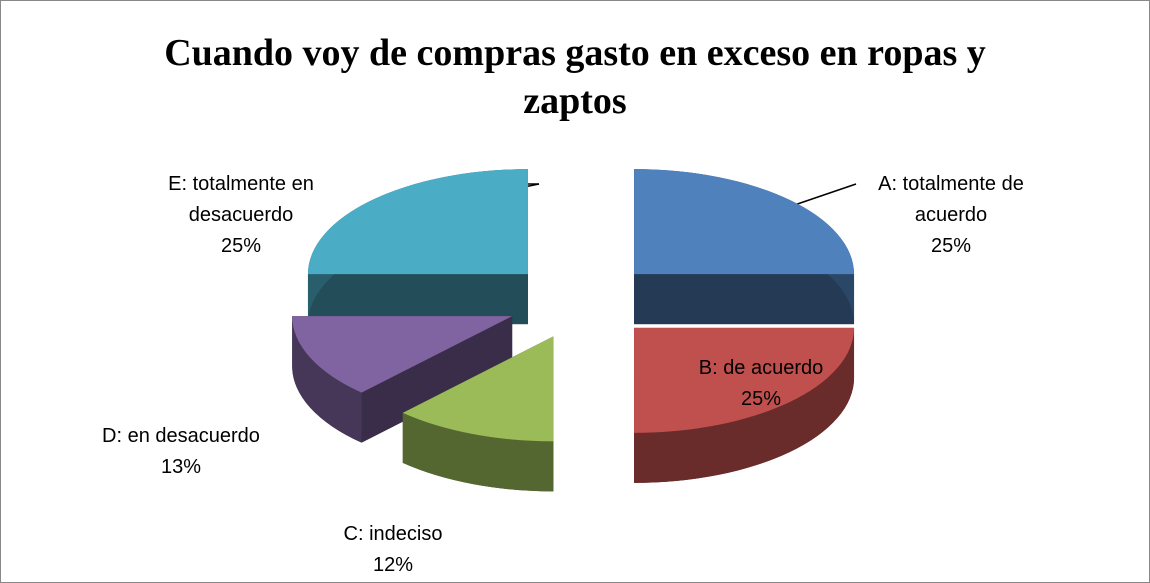 The width and height of the screenshot is (1150, 583). Describe the element at coordinates (241, 199) in the screenshot. I see `category-label: E: totalmente en desacuerdo` at that location.